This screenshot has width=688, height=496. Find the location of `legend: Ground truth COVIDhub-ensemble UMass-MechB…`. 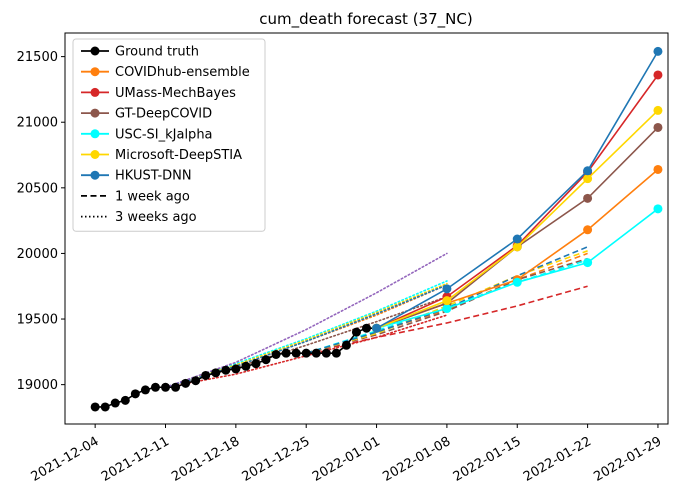

legend: Ground truth COVIDhub-ensemble UMass-MechB… is located at coordinates (169, 135).